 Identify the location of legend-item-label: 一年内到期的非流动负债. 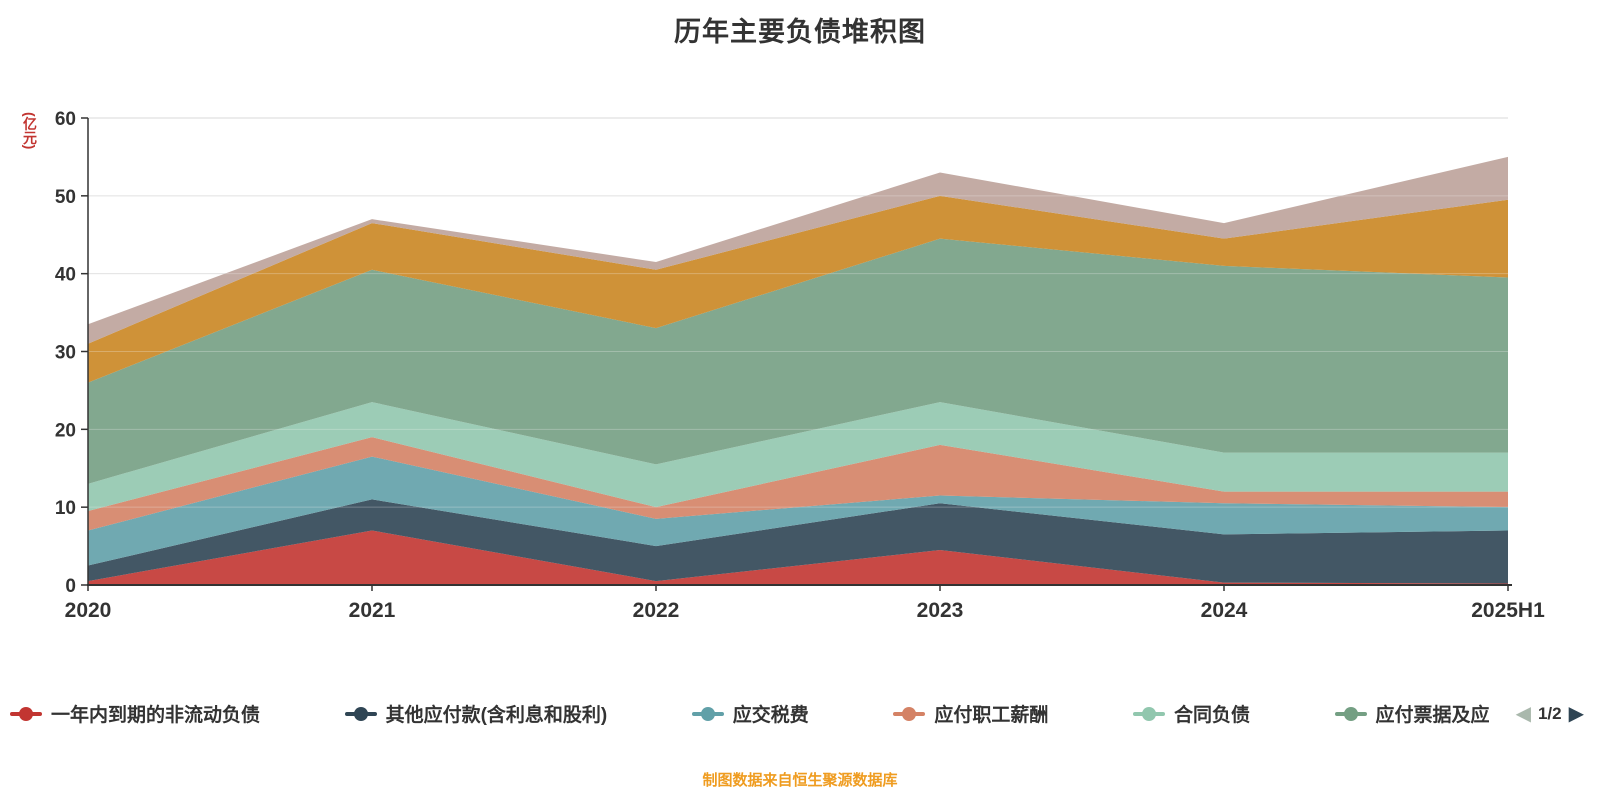
(156, 715).